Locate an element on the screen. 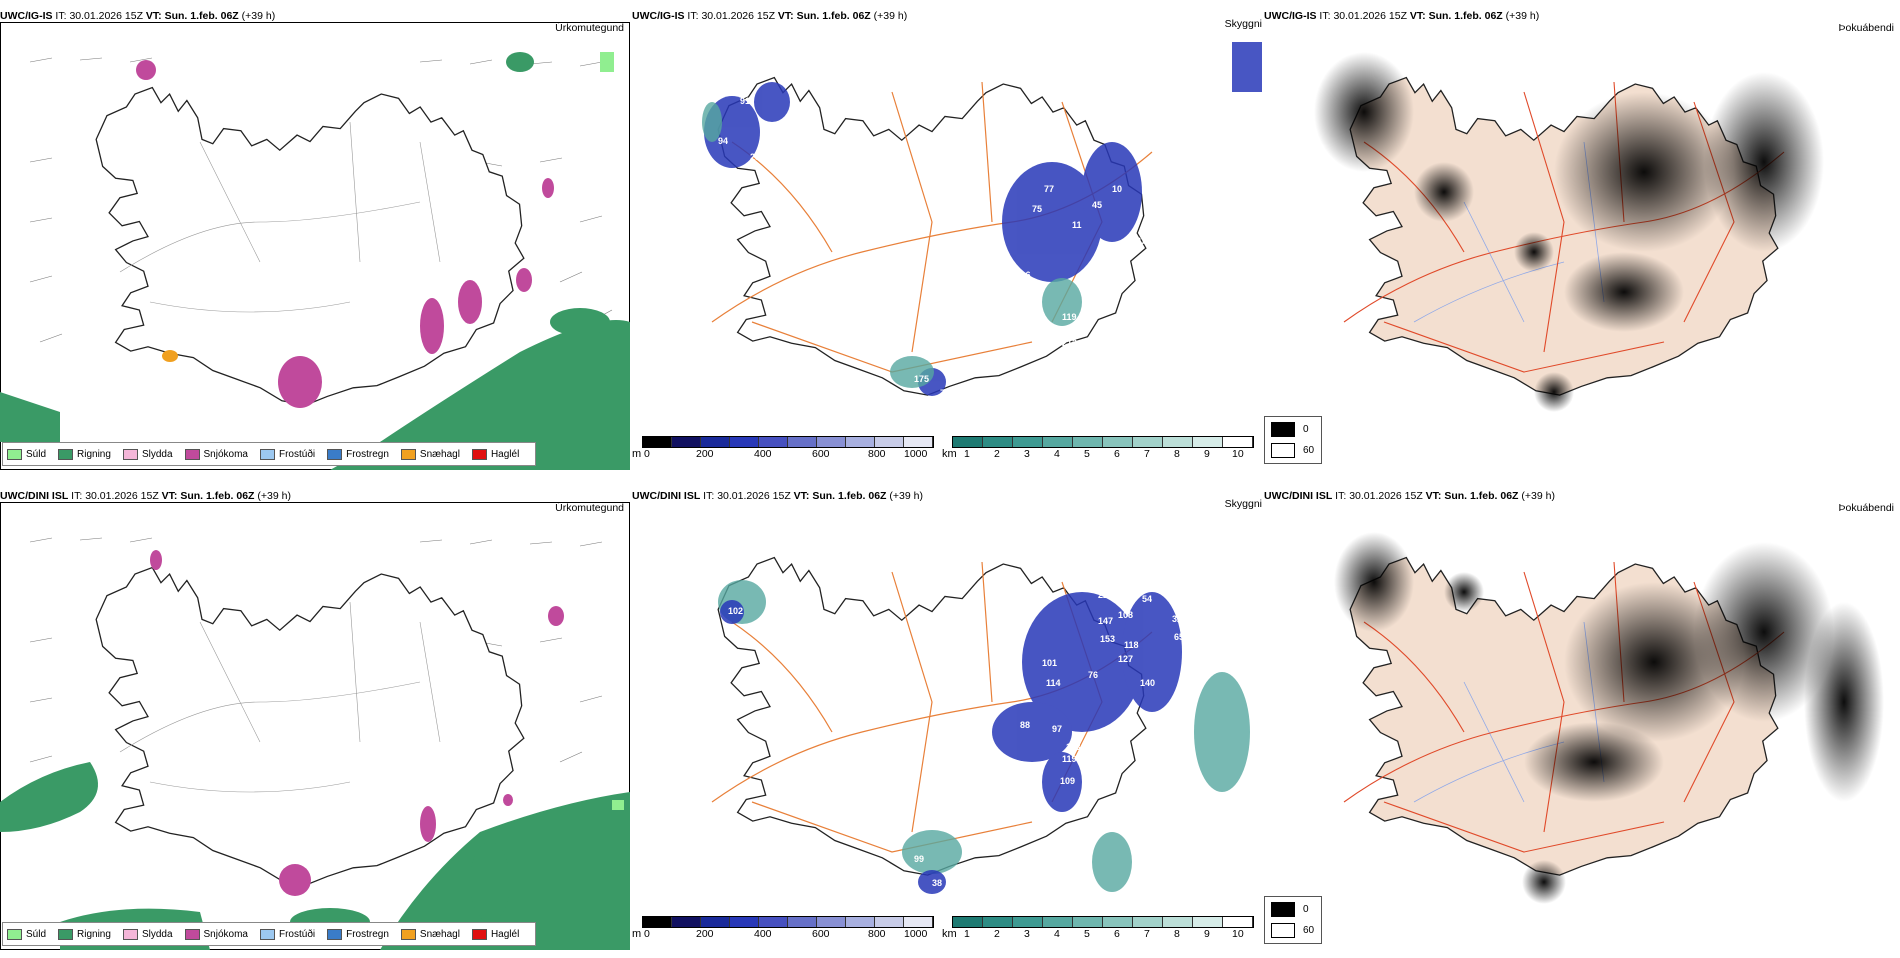 This screenshot has width=1900, height=958. rain-areas is located at coordinates (315, 261).